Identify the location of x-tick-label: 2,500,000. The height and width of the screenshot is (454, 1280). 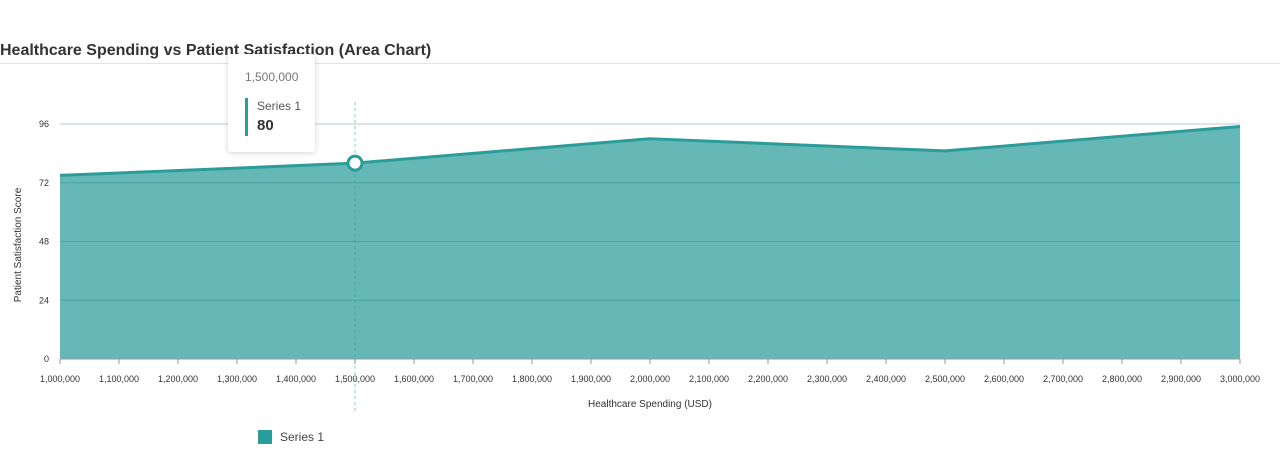
(945, 379).